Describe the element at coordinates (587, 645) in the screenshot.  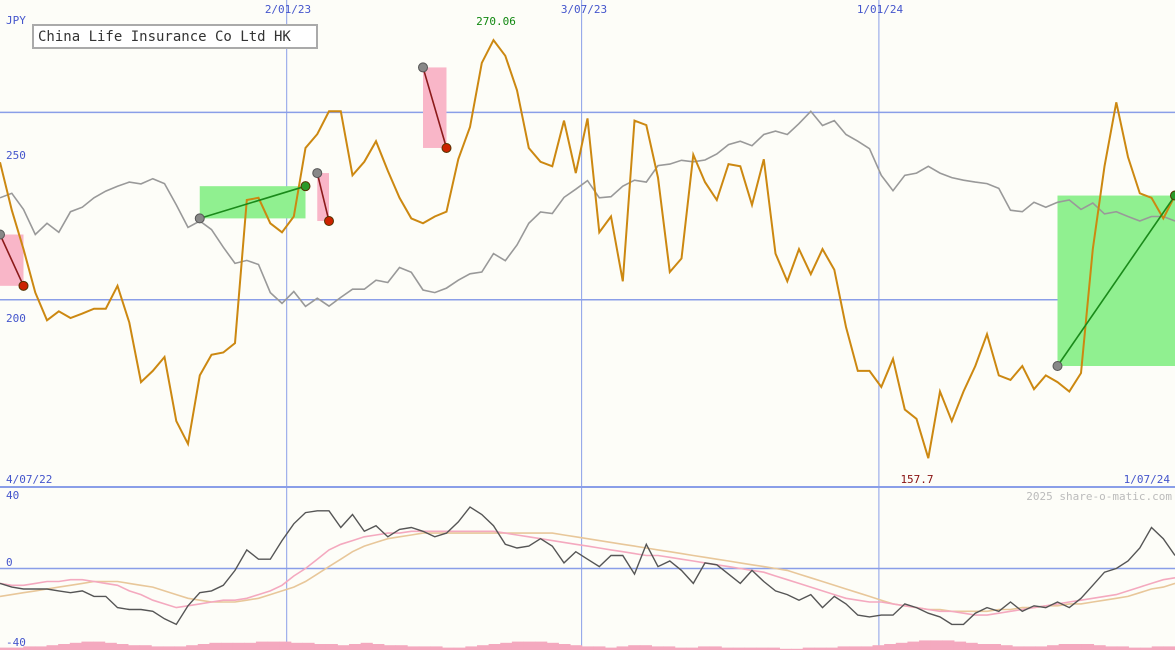
I see `volume-bars` at that location.